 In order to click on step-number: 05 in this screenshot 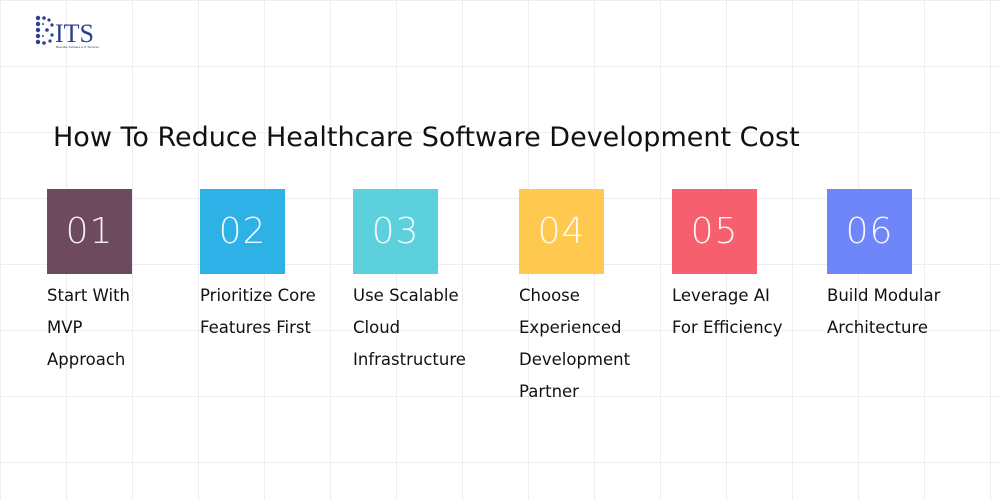, I will do `click(714, 231)`.